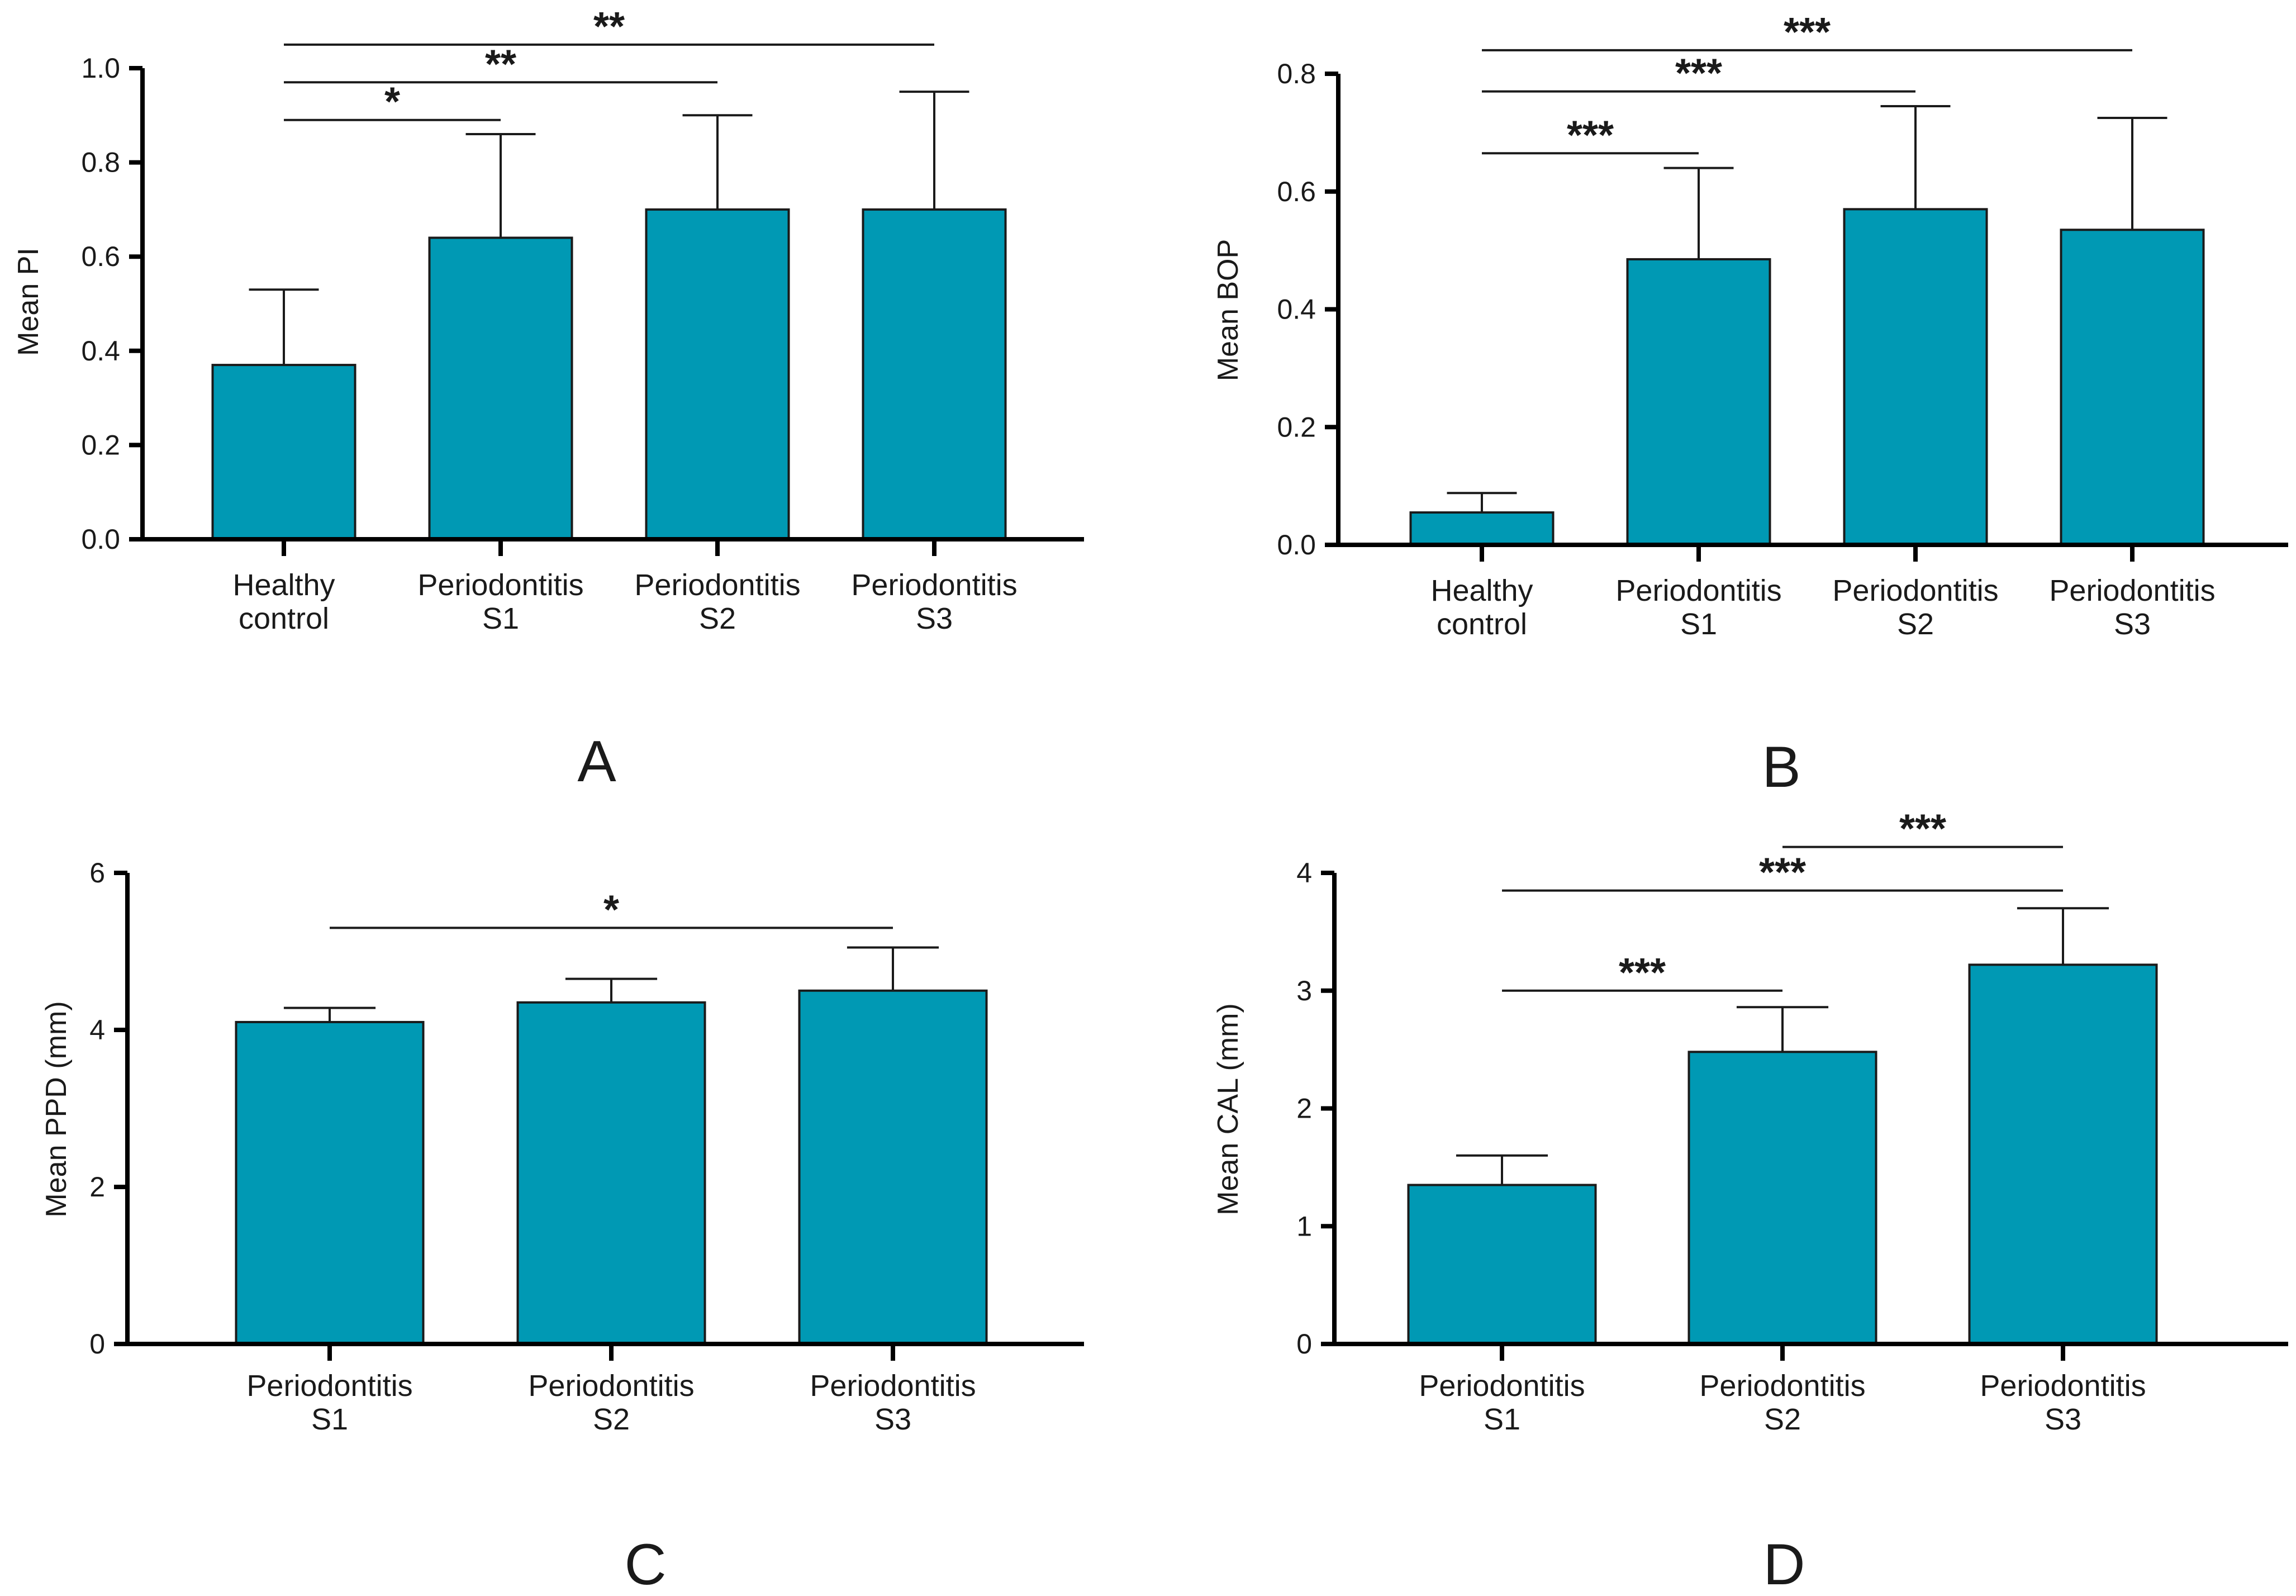 The height and width of the screenshot is (1596, 2296). Describe the element at coordinates (56, 1109) in the screenshot. I see `y-axis-label: Mean PPD (mm)` at that location.